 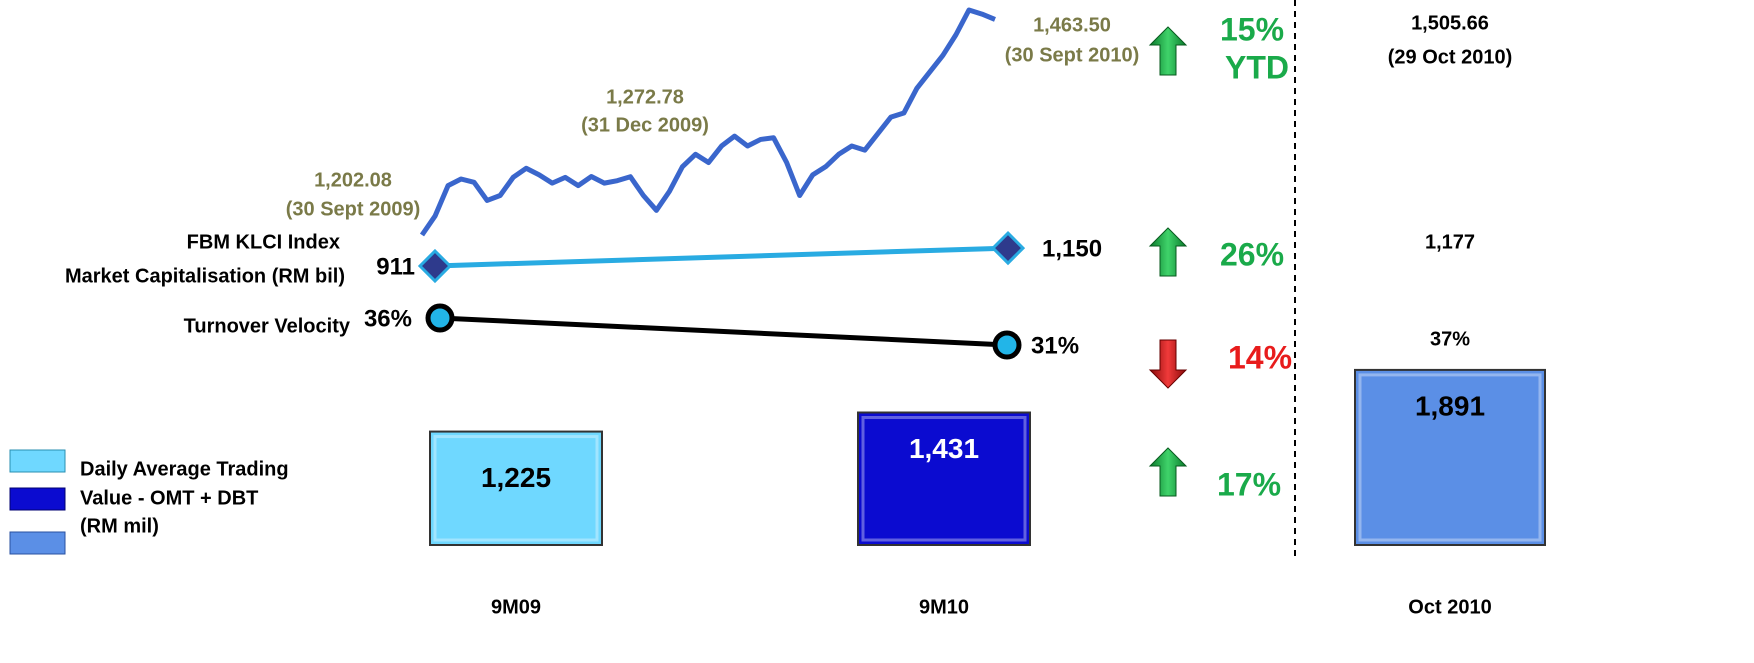 What do you see at coordinates (645, 97) in the screenshot?
I see `annotation: 1,272.78` at bounding box center [645, 97].